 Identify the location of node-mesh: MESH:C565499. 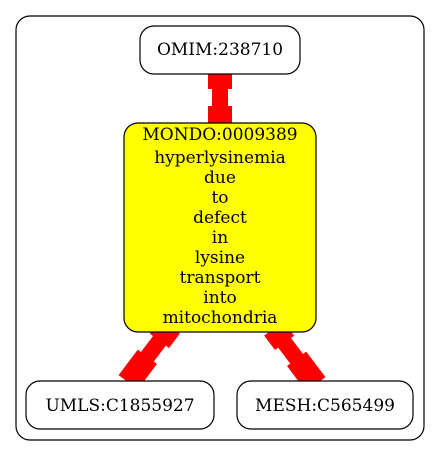
(325, 405).